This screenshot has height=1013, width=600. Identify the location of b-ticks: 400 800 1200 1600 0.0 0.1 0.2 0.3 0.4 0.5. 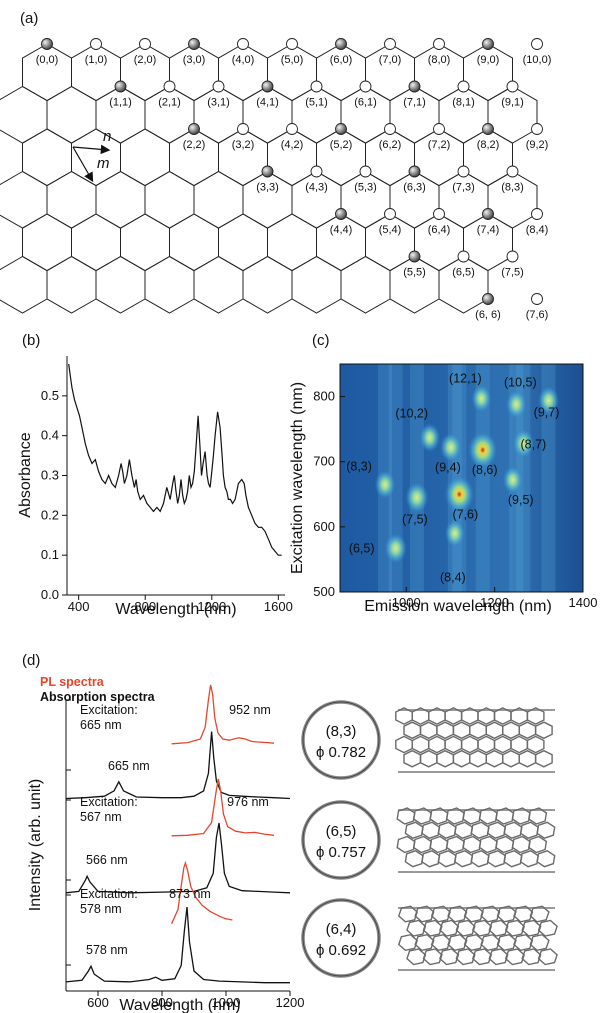
(167, 501).